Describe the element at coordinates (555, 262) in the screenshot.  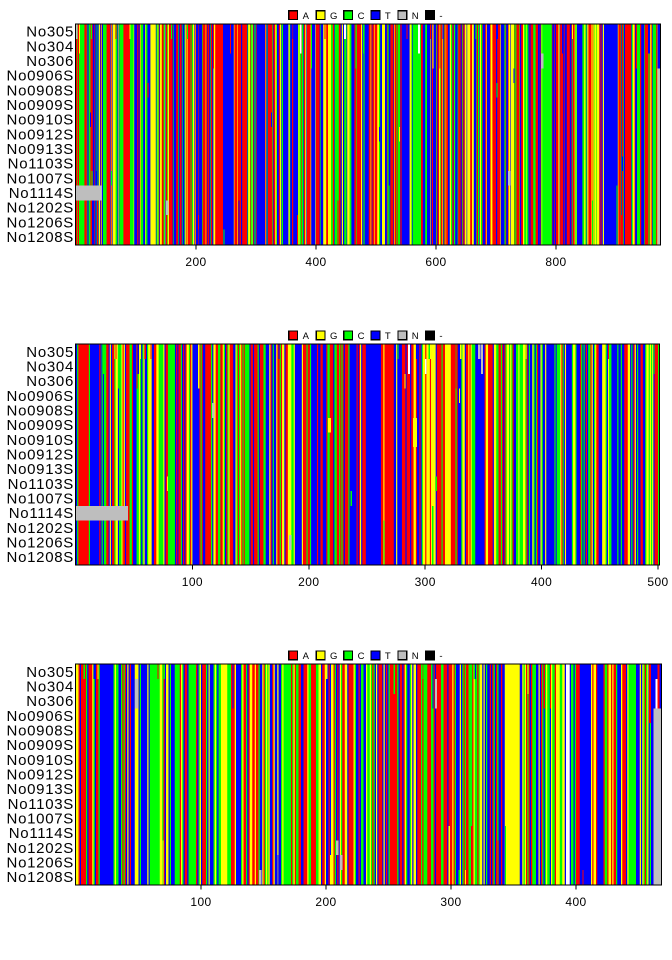
I see `svg-text: 800` at that location.